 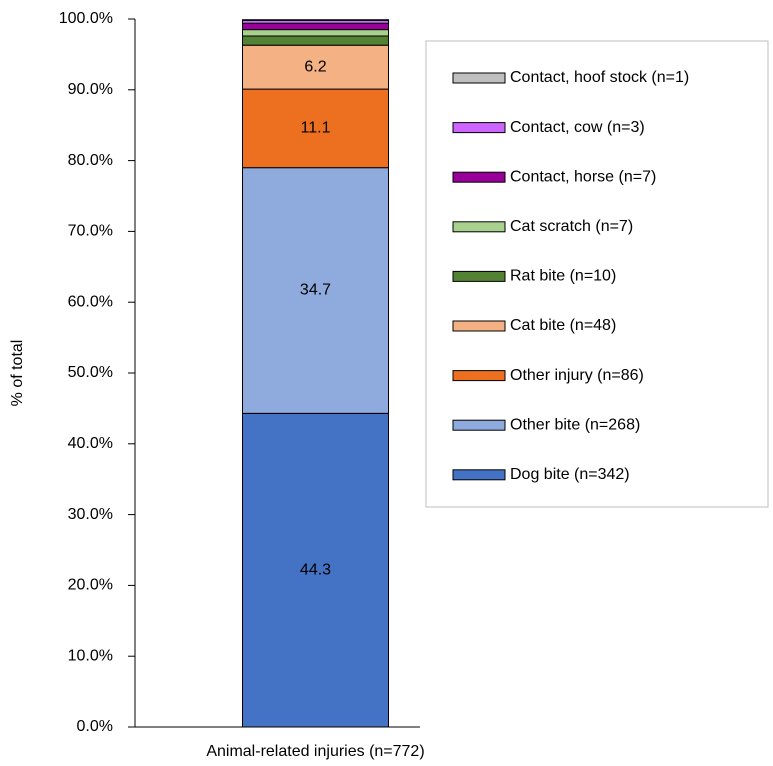 What do you see at coordinates (17, 373) in the screenshot?
I see `y-axis-title: % of total` at bounding box center [17, 373].